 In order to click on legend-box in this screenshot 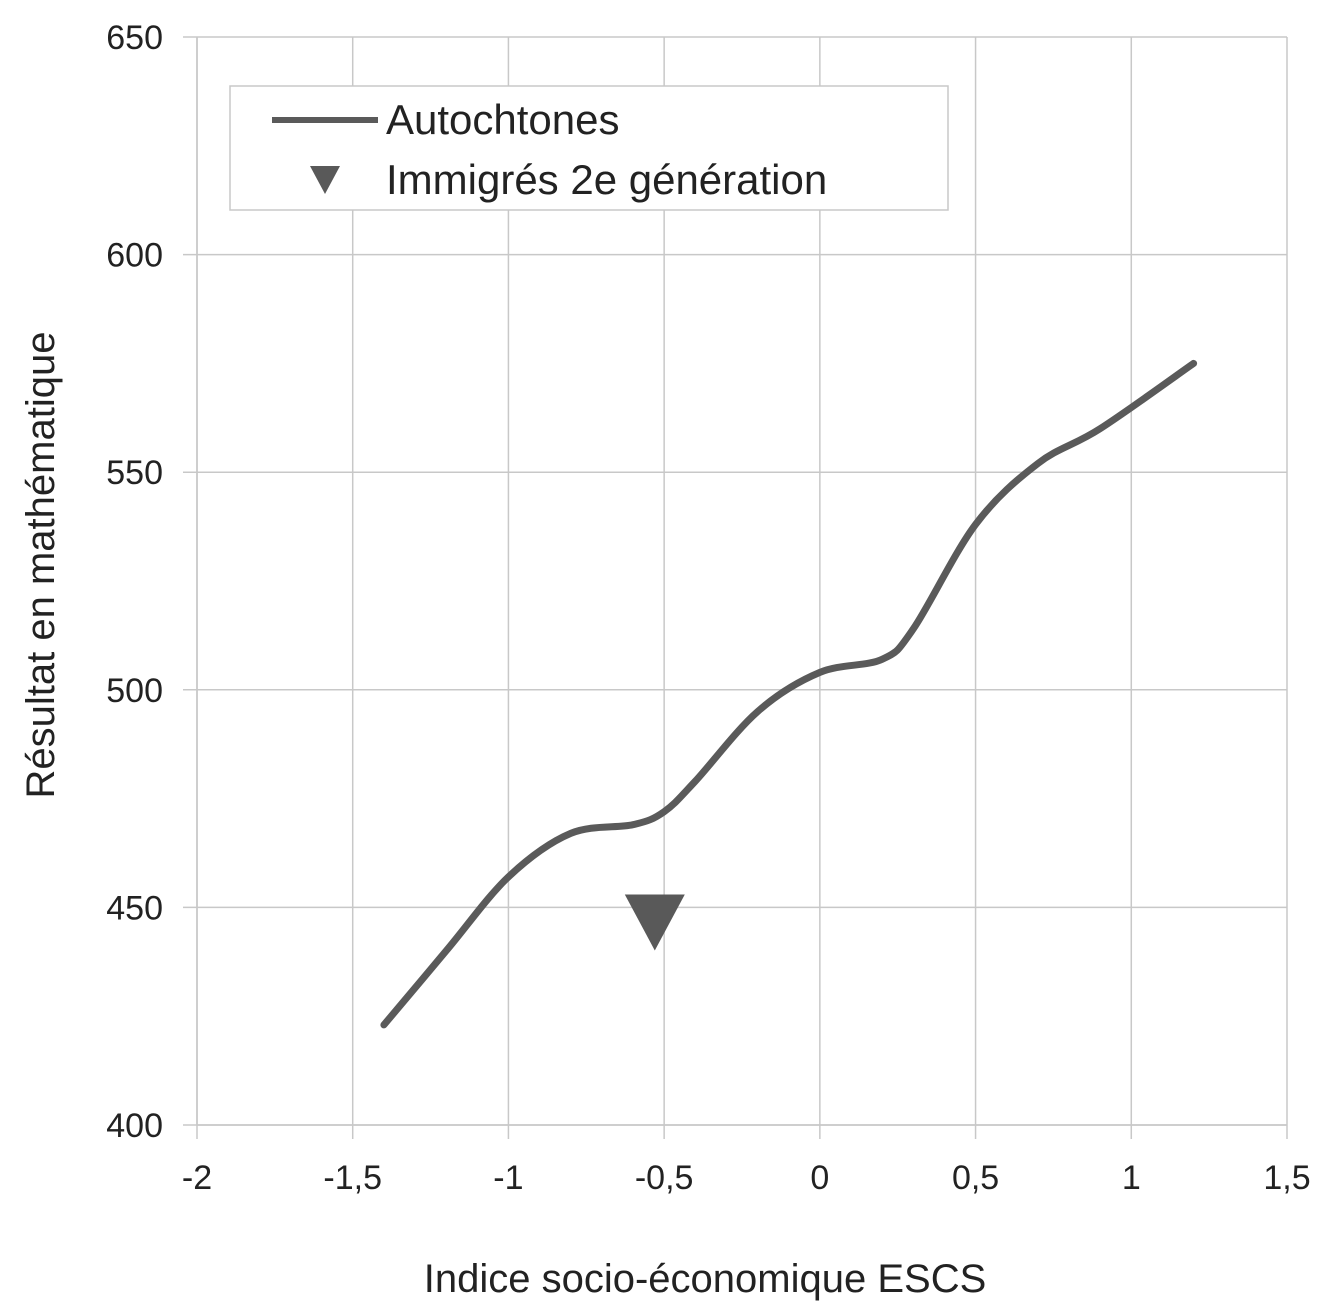, I will do `click(589, 148)`.